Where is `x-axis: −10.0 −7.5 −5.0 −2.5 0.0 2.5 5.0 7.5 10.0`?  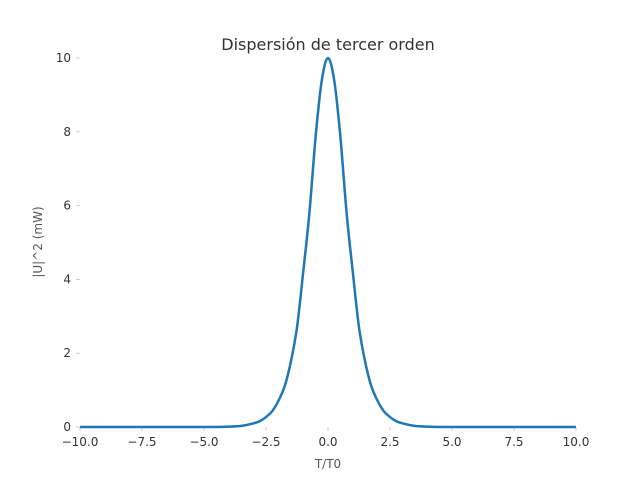
x-axis: −10.0 −7.5 −5.0 −2.5 0.0 2.5 5.0 7.5 10.0 is located at coordinates (326, 438).